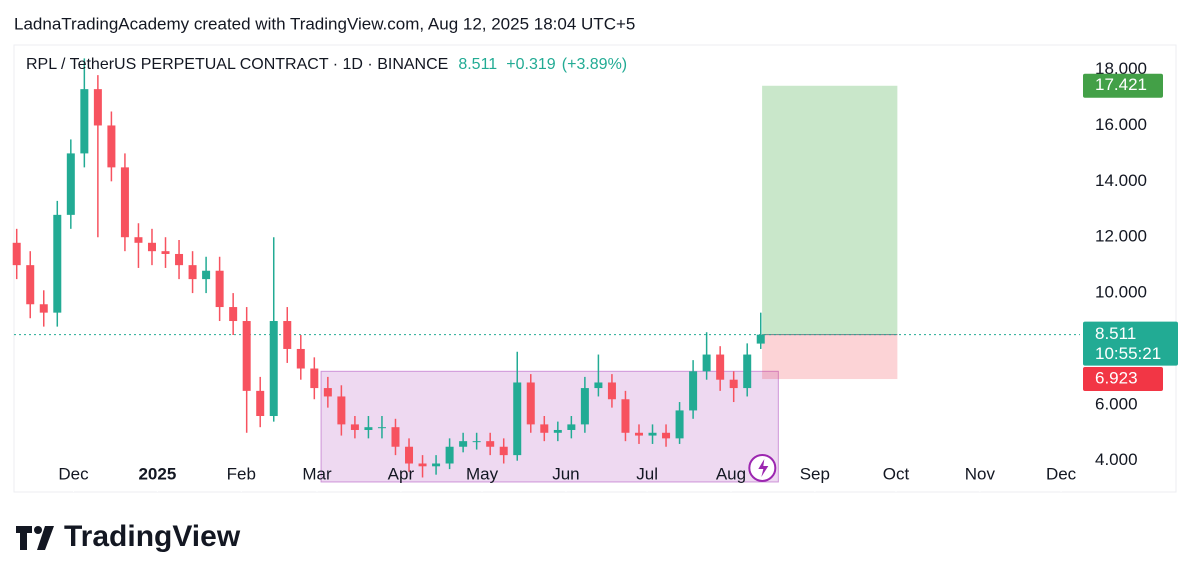 This screenshot has width=1200, height=585. I want to click on stop-zone, so click(830, 357).